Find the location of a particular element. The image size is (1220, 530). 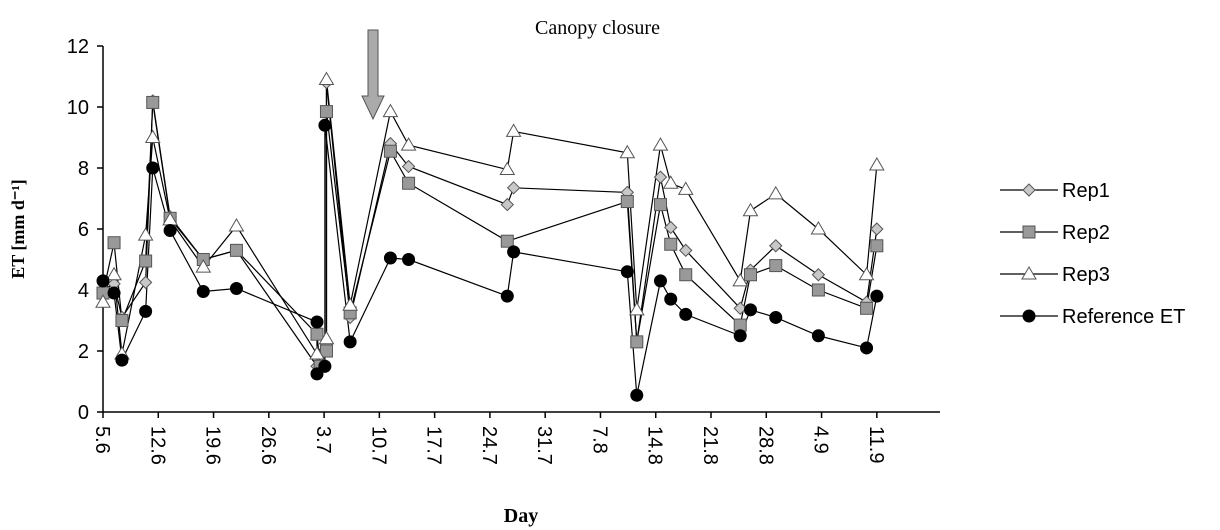

x-tick-label: 10.7 is located at coordinates (378, 445).